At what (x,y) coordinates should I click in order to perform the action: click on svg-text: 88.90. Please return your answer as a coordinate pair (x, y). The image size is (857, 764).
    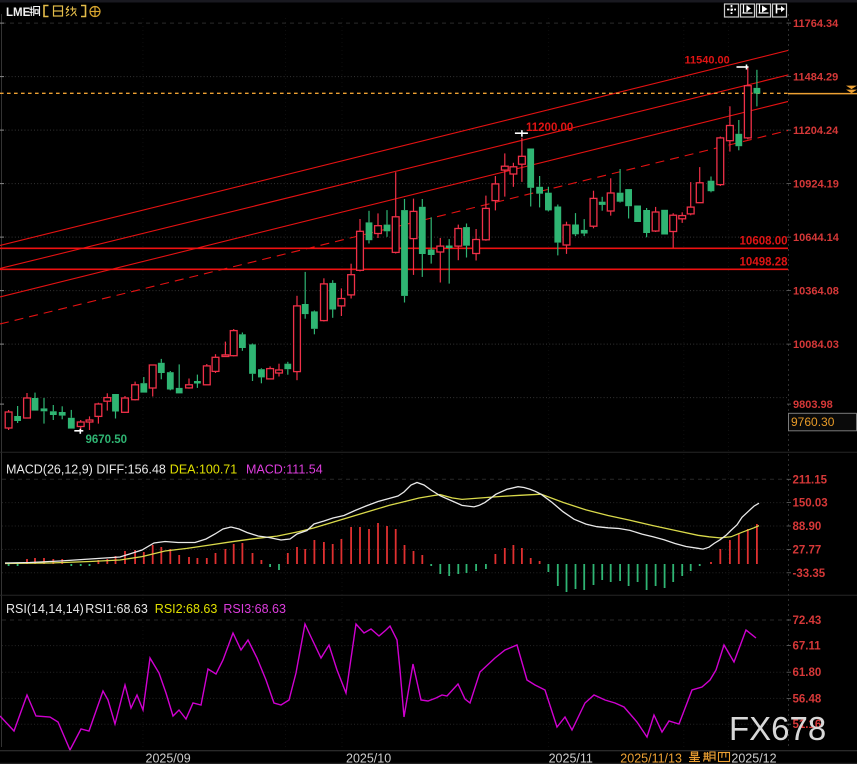
    Looking at the image, I should click on (807, 527).